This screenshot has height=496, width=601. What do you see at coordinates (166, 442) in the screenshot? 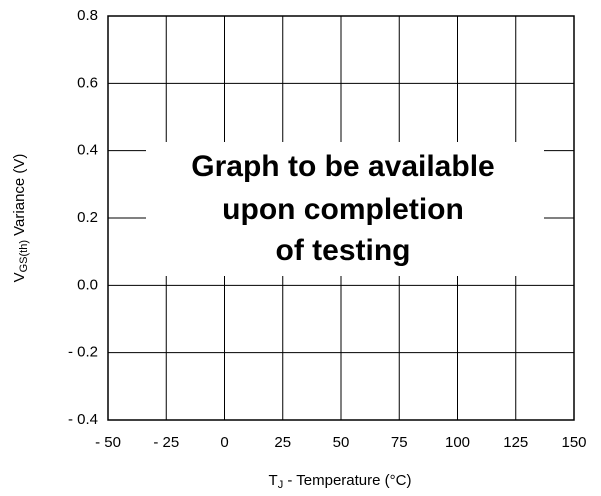
I see `x-tick-label: - 25` at bounding box center [166, 442].